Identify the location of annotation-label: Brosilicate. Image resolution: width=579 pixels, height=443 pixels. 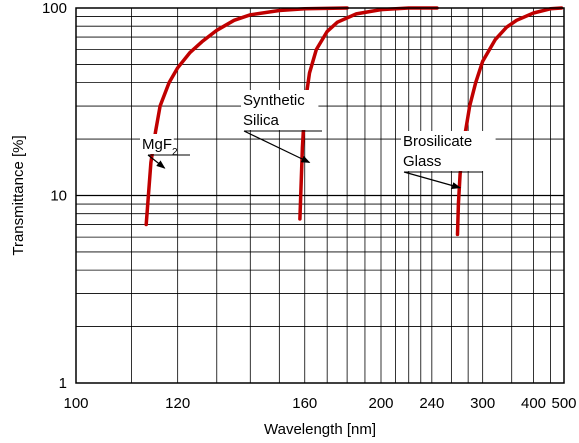
(437, 141).